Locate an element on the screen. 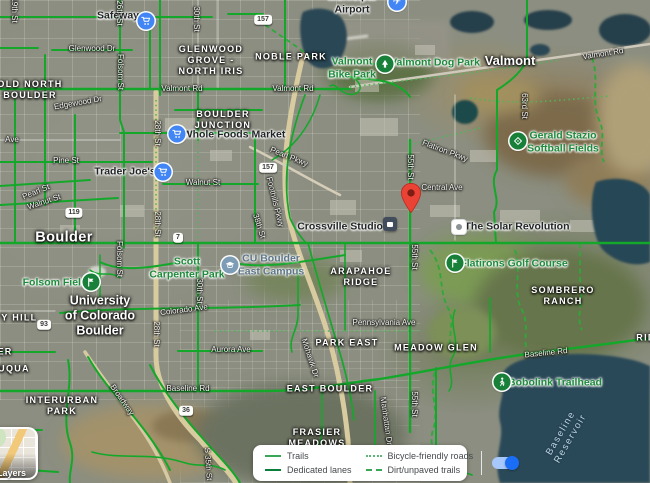 The width and height of the screenshot is (650, 483). safeway-cart-icon is located at coordinates (146, 21).